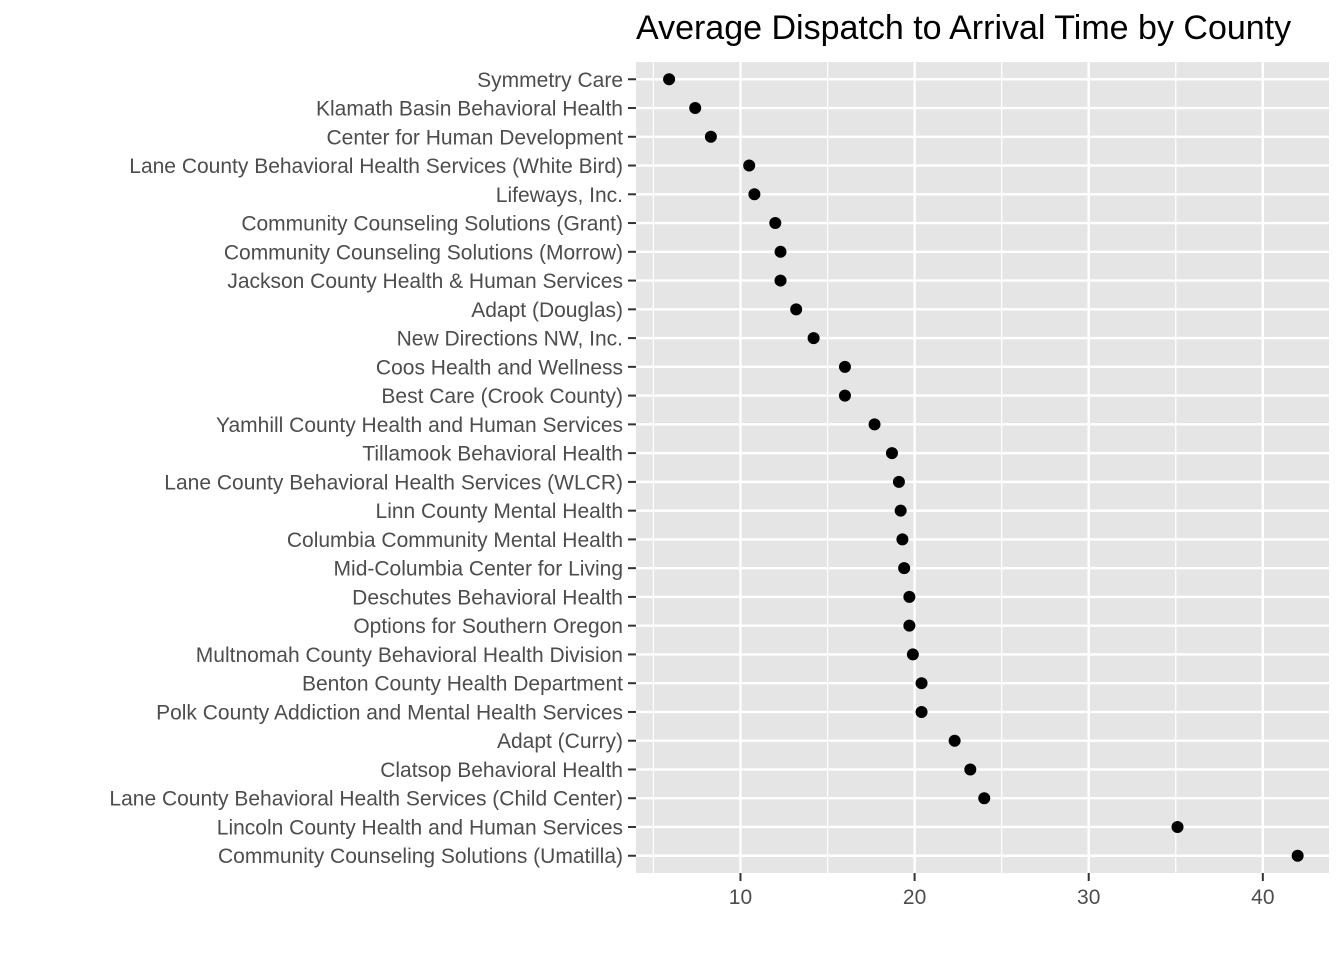 The width and height of the screenshot is (1344, 960). Describe the element at coordinates (487, 597) in the screenshot. I see `y-tick-label: Deschutes Behavioral Health` at that location.